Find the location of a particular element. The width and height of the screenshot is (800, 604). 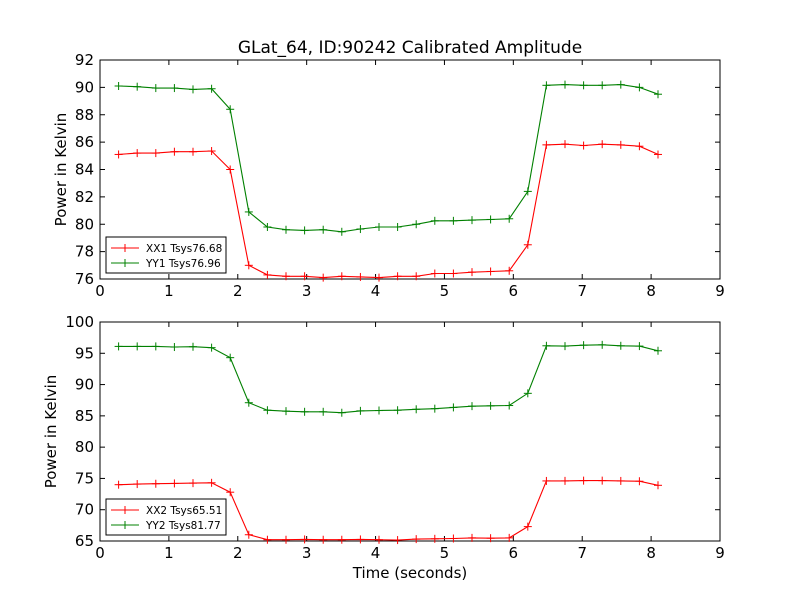

y-tick-label: 95 is located at coordinates (84, 353).